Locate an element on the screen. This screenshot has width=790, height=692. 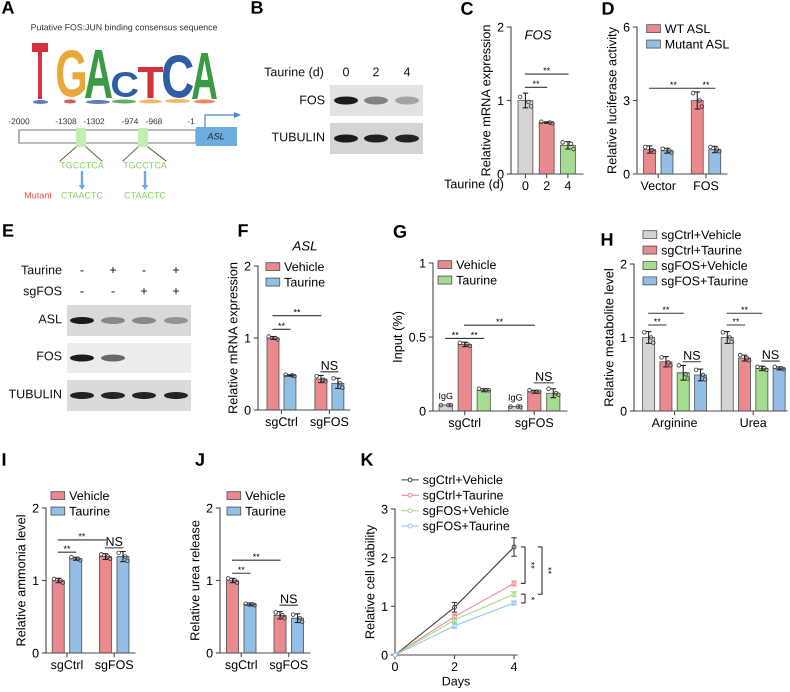
chart-title: FOS is located at coordinates (538, 35).